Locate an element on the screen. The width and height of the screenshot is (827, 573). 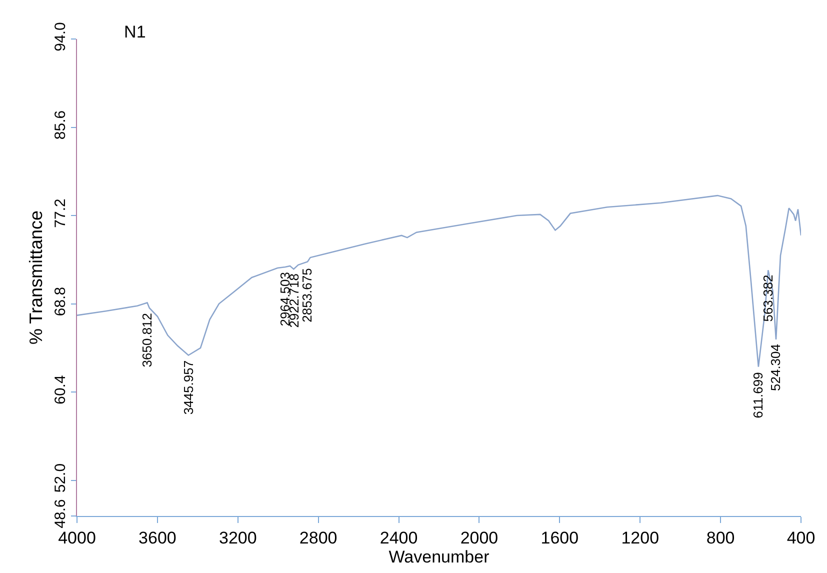
x-tick-label: 3200 is located at coordinates (237, 538).